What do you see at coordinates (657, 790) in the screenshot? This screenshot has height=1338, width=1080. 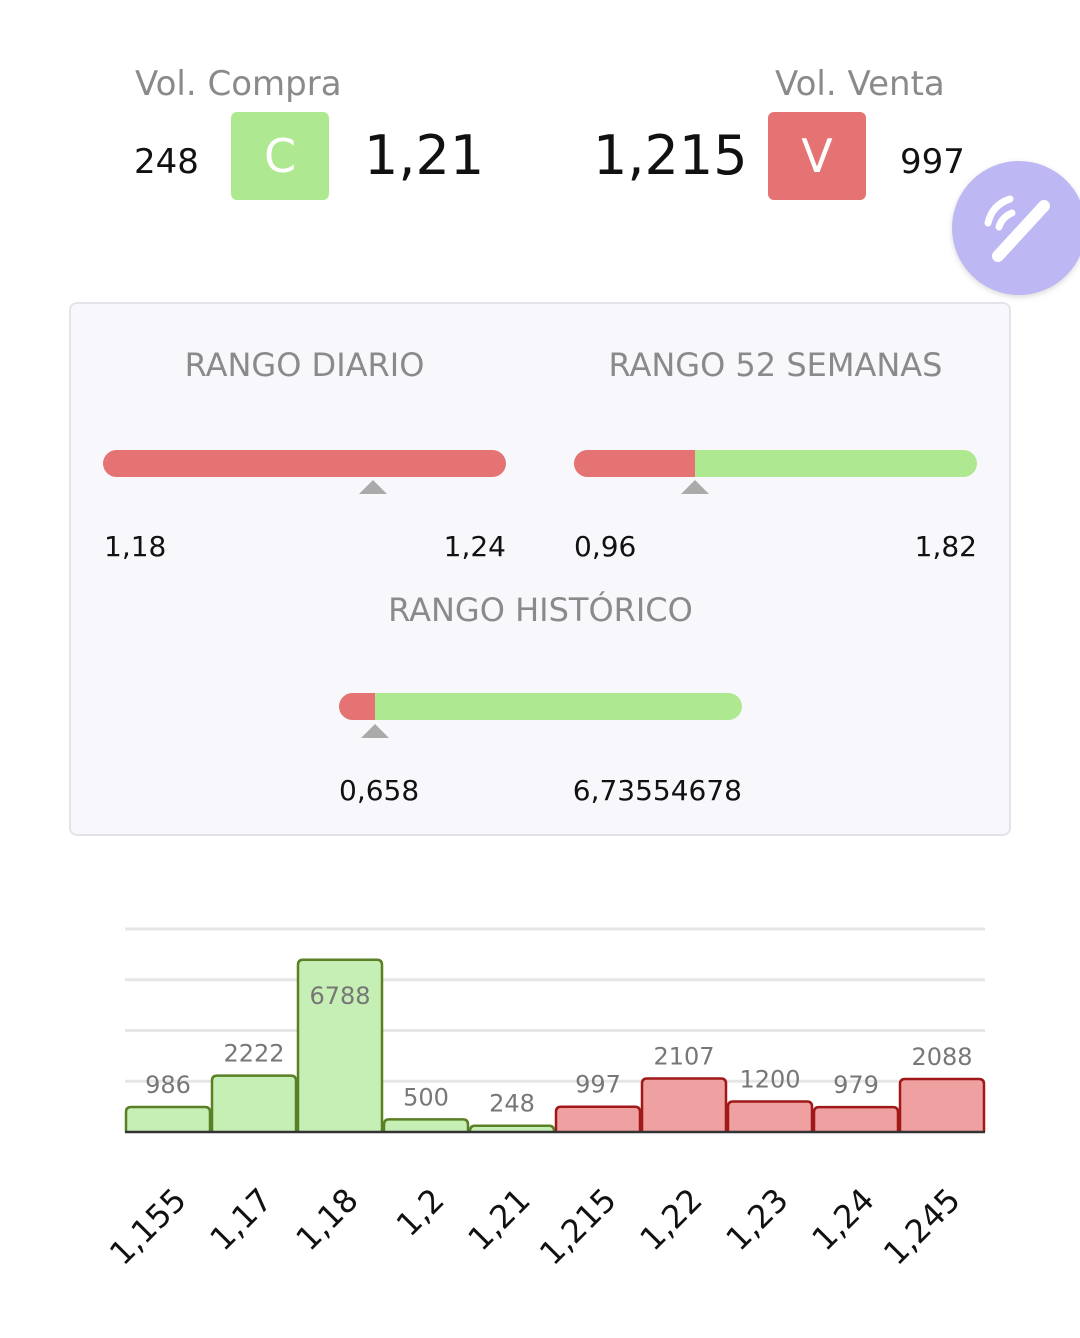 I see `historic-range-max: 6,73554678` at bounding box center [657, 790].